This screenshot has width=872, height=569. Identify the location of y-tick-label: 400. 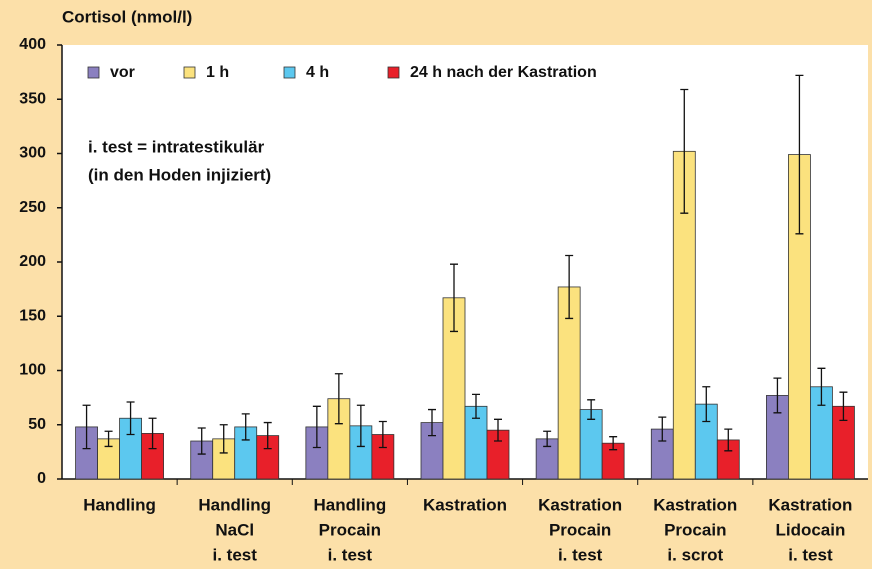
(32, 44).